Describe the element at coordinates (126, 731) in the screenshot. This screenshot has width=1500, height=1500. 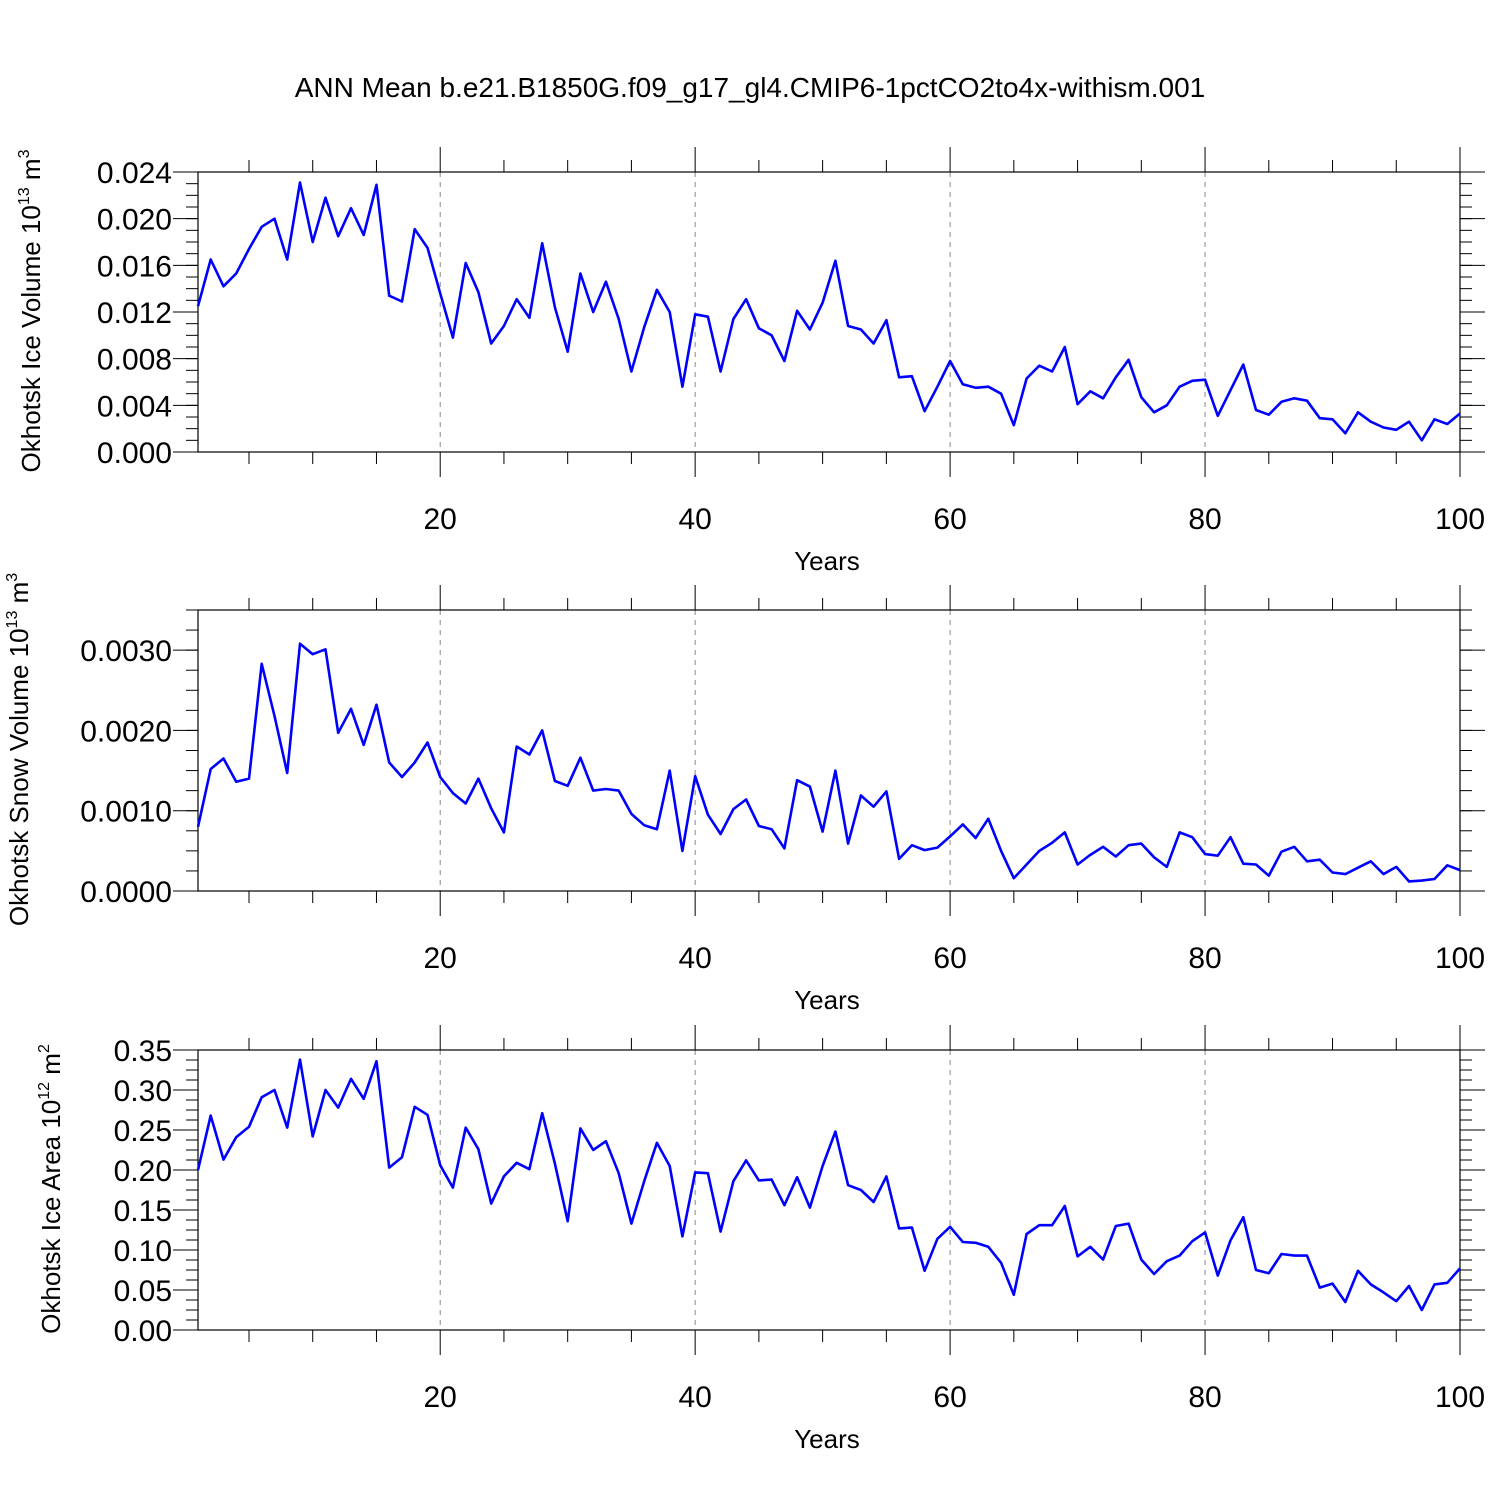
I see `y-tick-label: 0.0020` at that location.